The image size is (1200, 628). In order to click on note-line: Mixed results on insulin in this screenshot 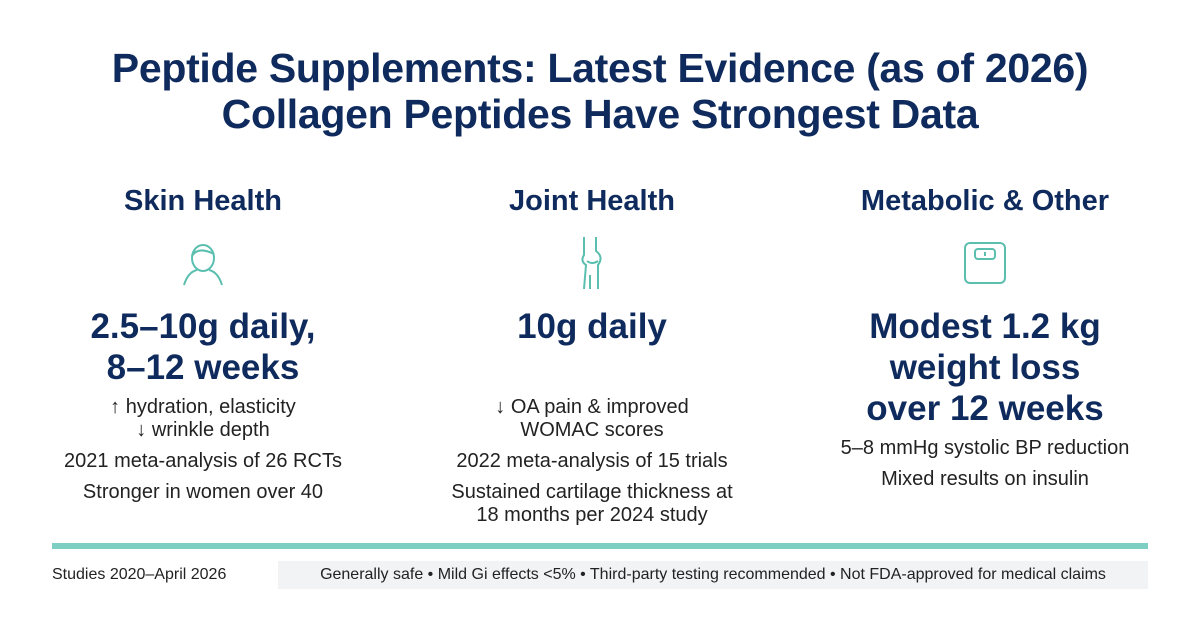, I will do `click(985, 479)`.